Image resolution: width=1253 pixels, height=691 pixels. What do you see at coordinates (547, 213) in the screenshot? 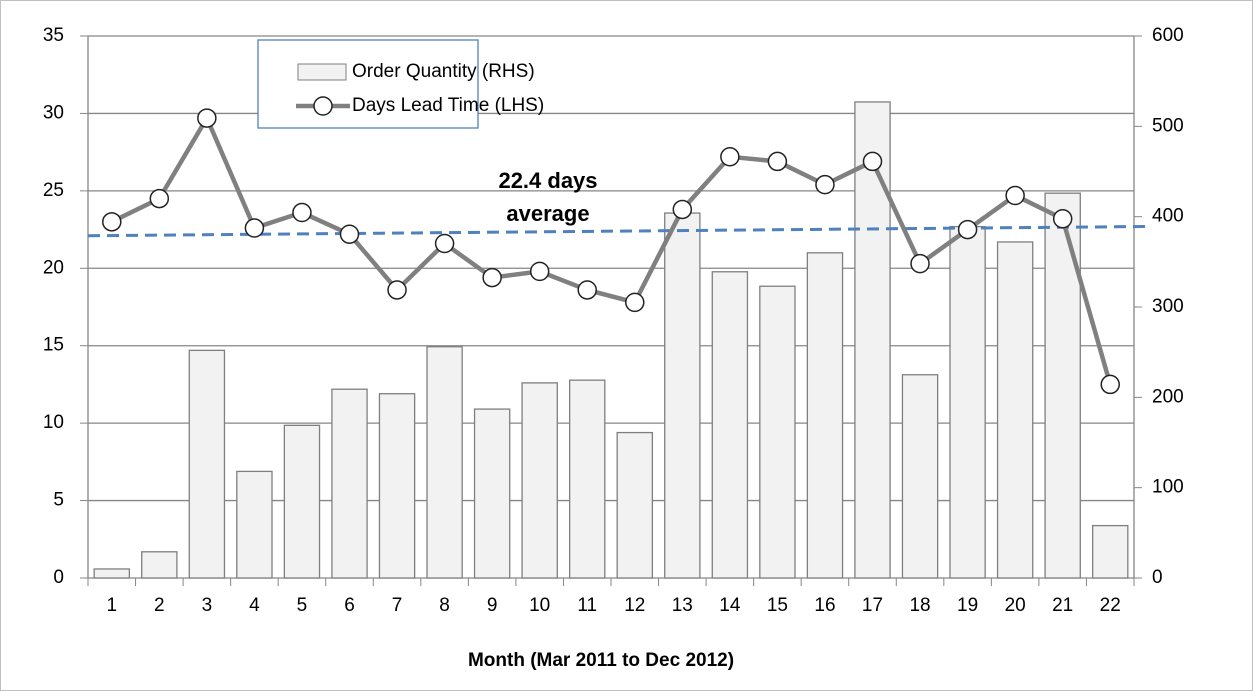
I see `annotation: average` at bounding box center [547, 213].